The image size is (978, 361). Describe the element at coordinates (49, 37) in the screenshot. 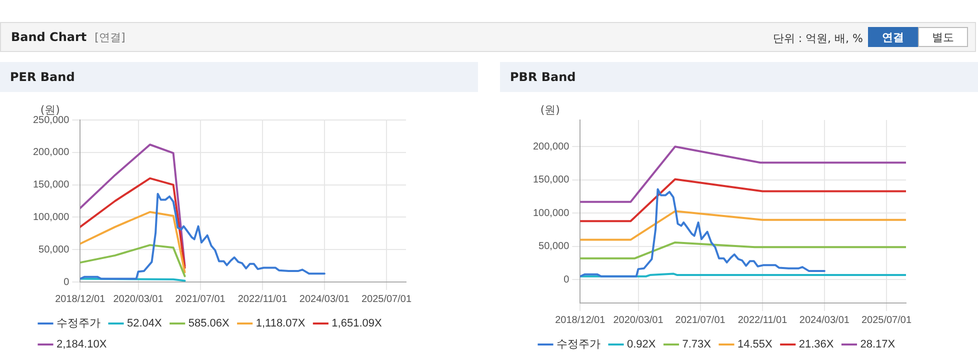

I see `text: Band Chart` at that location.